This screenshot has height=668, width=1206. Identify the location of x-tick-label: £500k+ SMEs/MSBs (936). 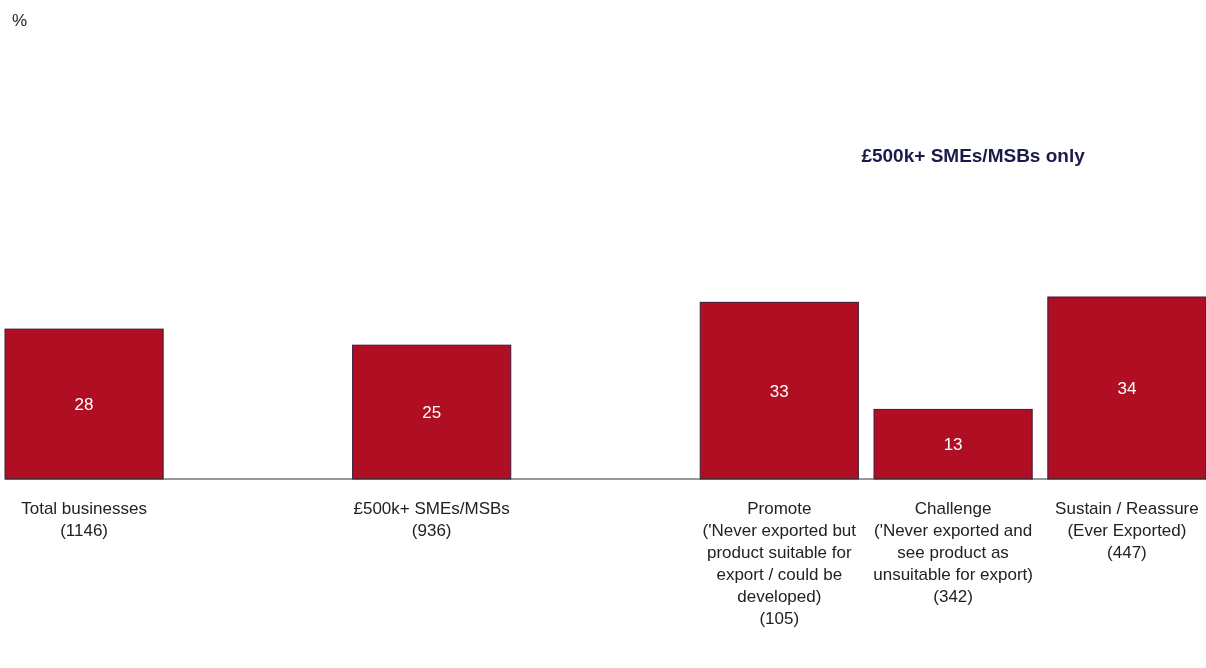
(431, 519).